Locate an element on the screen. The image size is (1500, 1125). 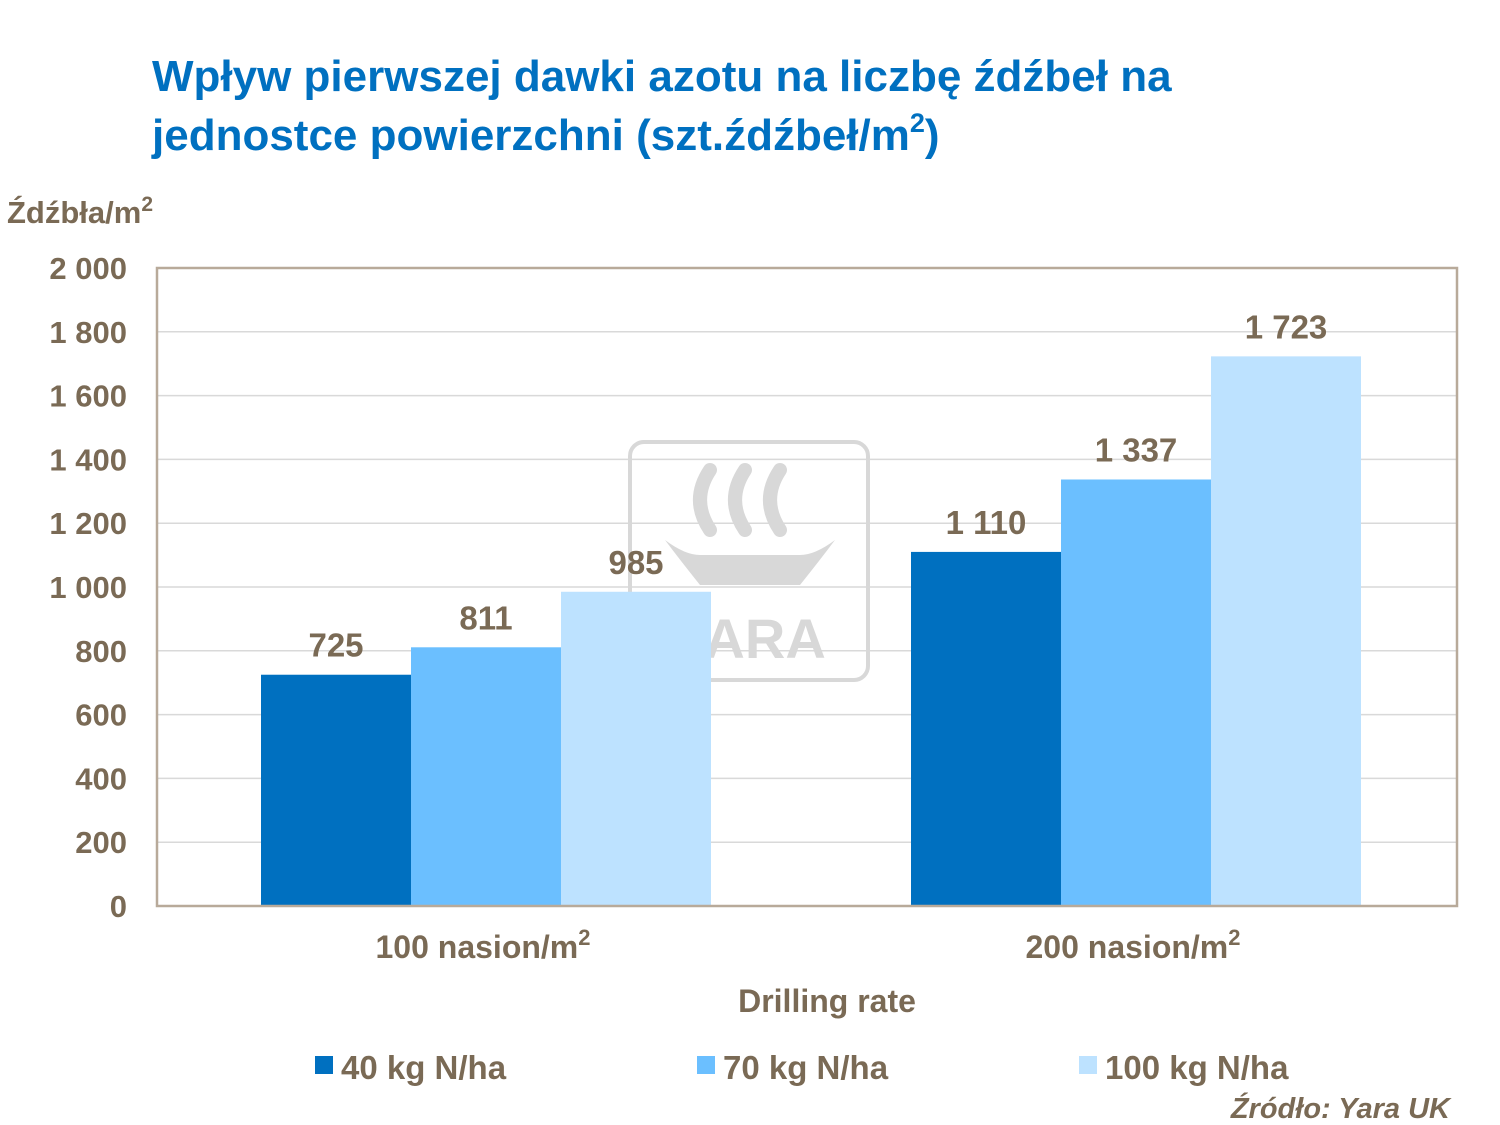
y-tick-label-0: 0 is located at coordinates (118, 906).